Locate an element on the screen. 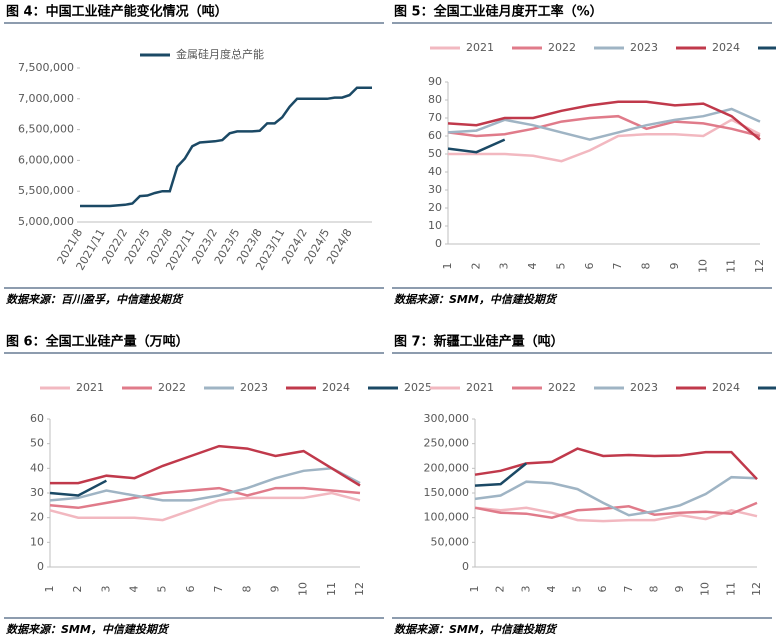 The image size is (776, 641). chart-title: 图 6：全国工业硅产量（万吨） is located at coordinates (97, 342).